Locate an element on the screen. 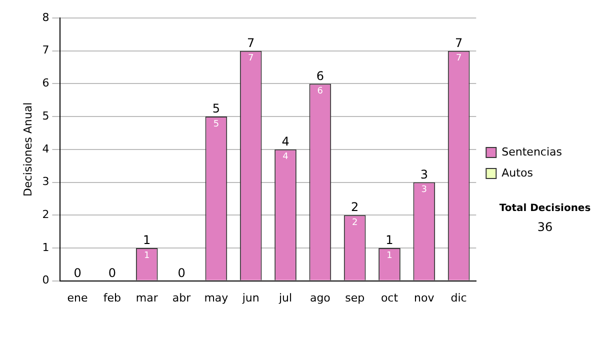 This screenshot has height=340, width=600. x-tick-label: jun is located at coordinates (250, 297).